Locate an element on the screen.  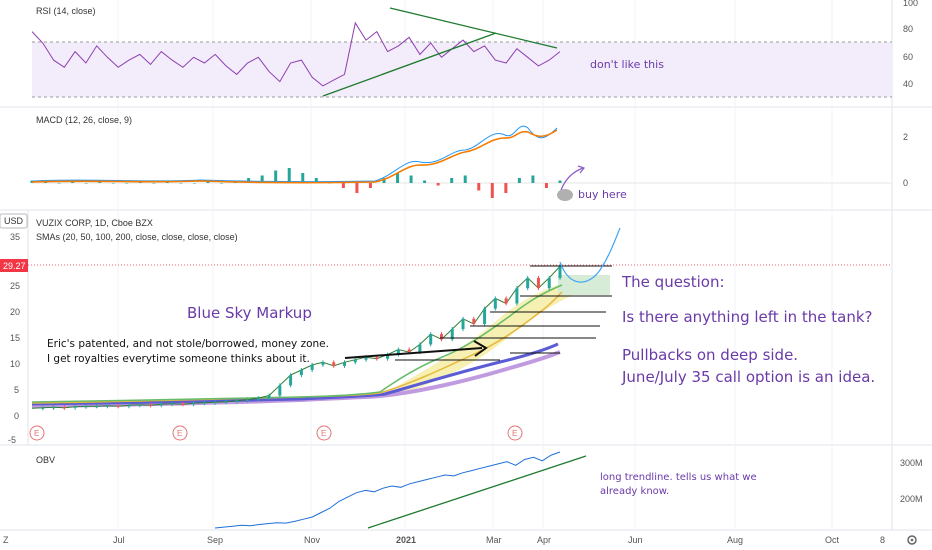
macd-tick-2: 2 is located at coordinates (905, 137).